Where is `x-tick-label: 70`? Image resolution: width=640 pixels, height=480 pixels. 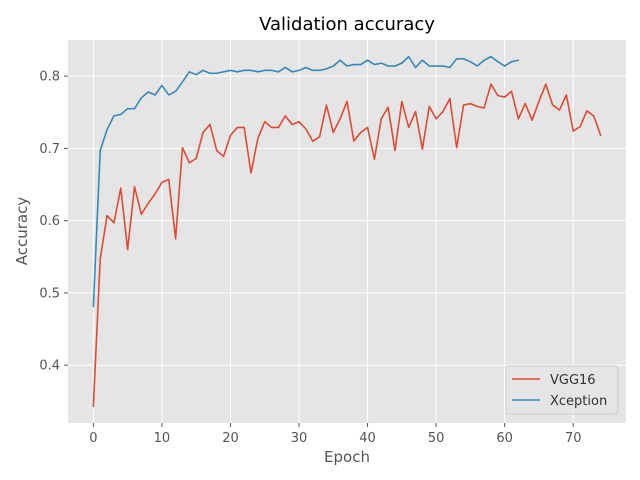 x-tick-label: 70 is located at coordinates (573, 438).